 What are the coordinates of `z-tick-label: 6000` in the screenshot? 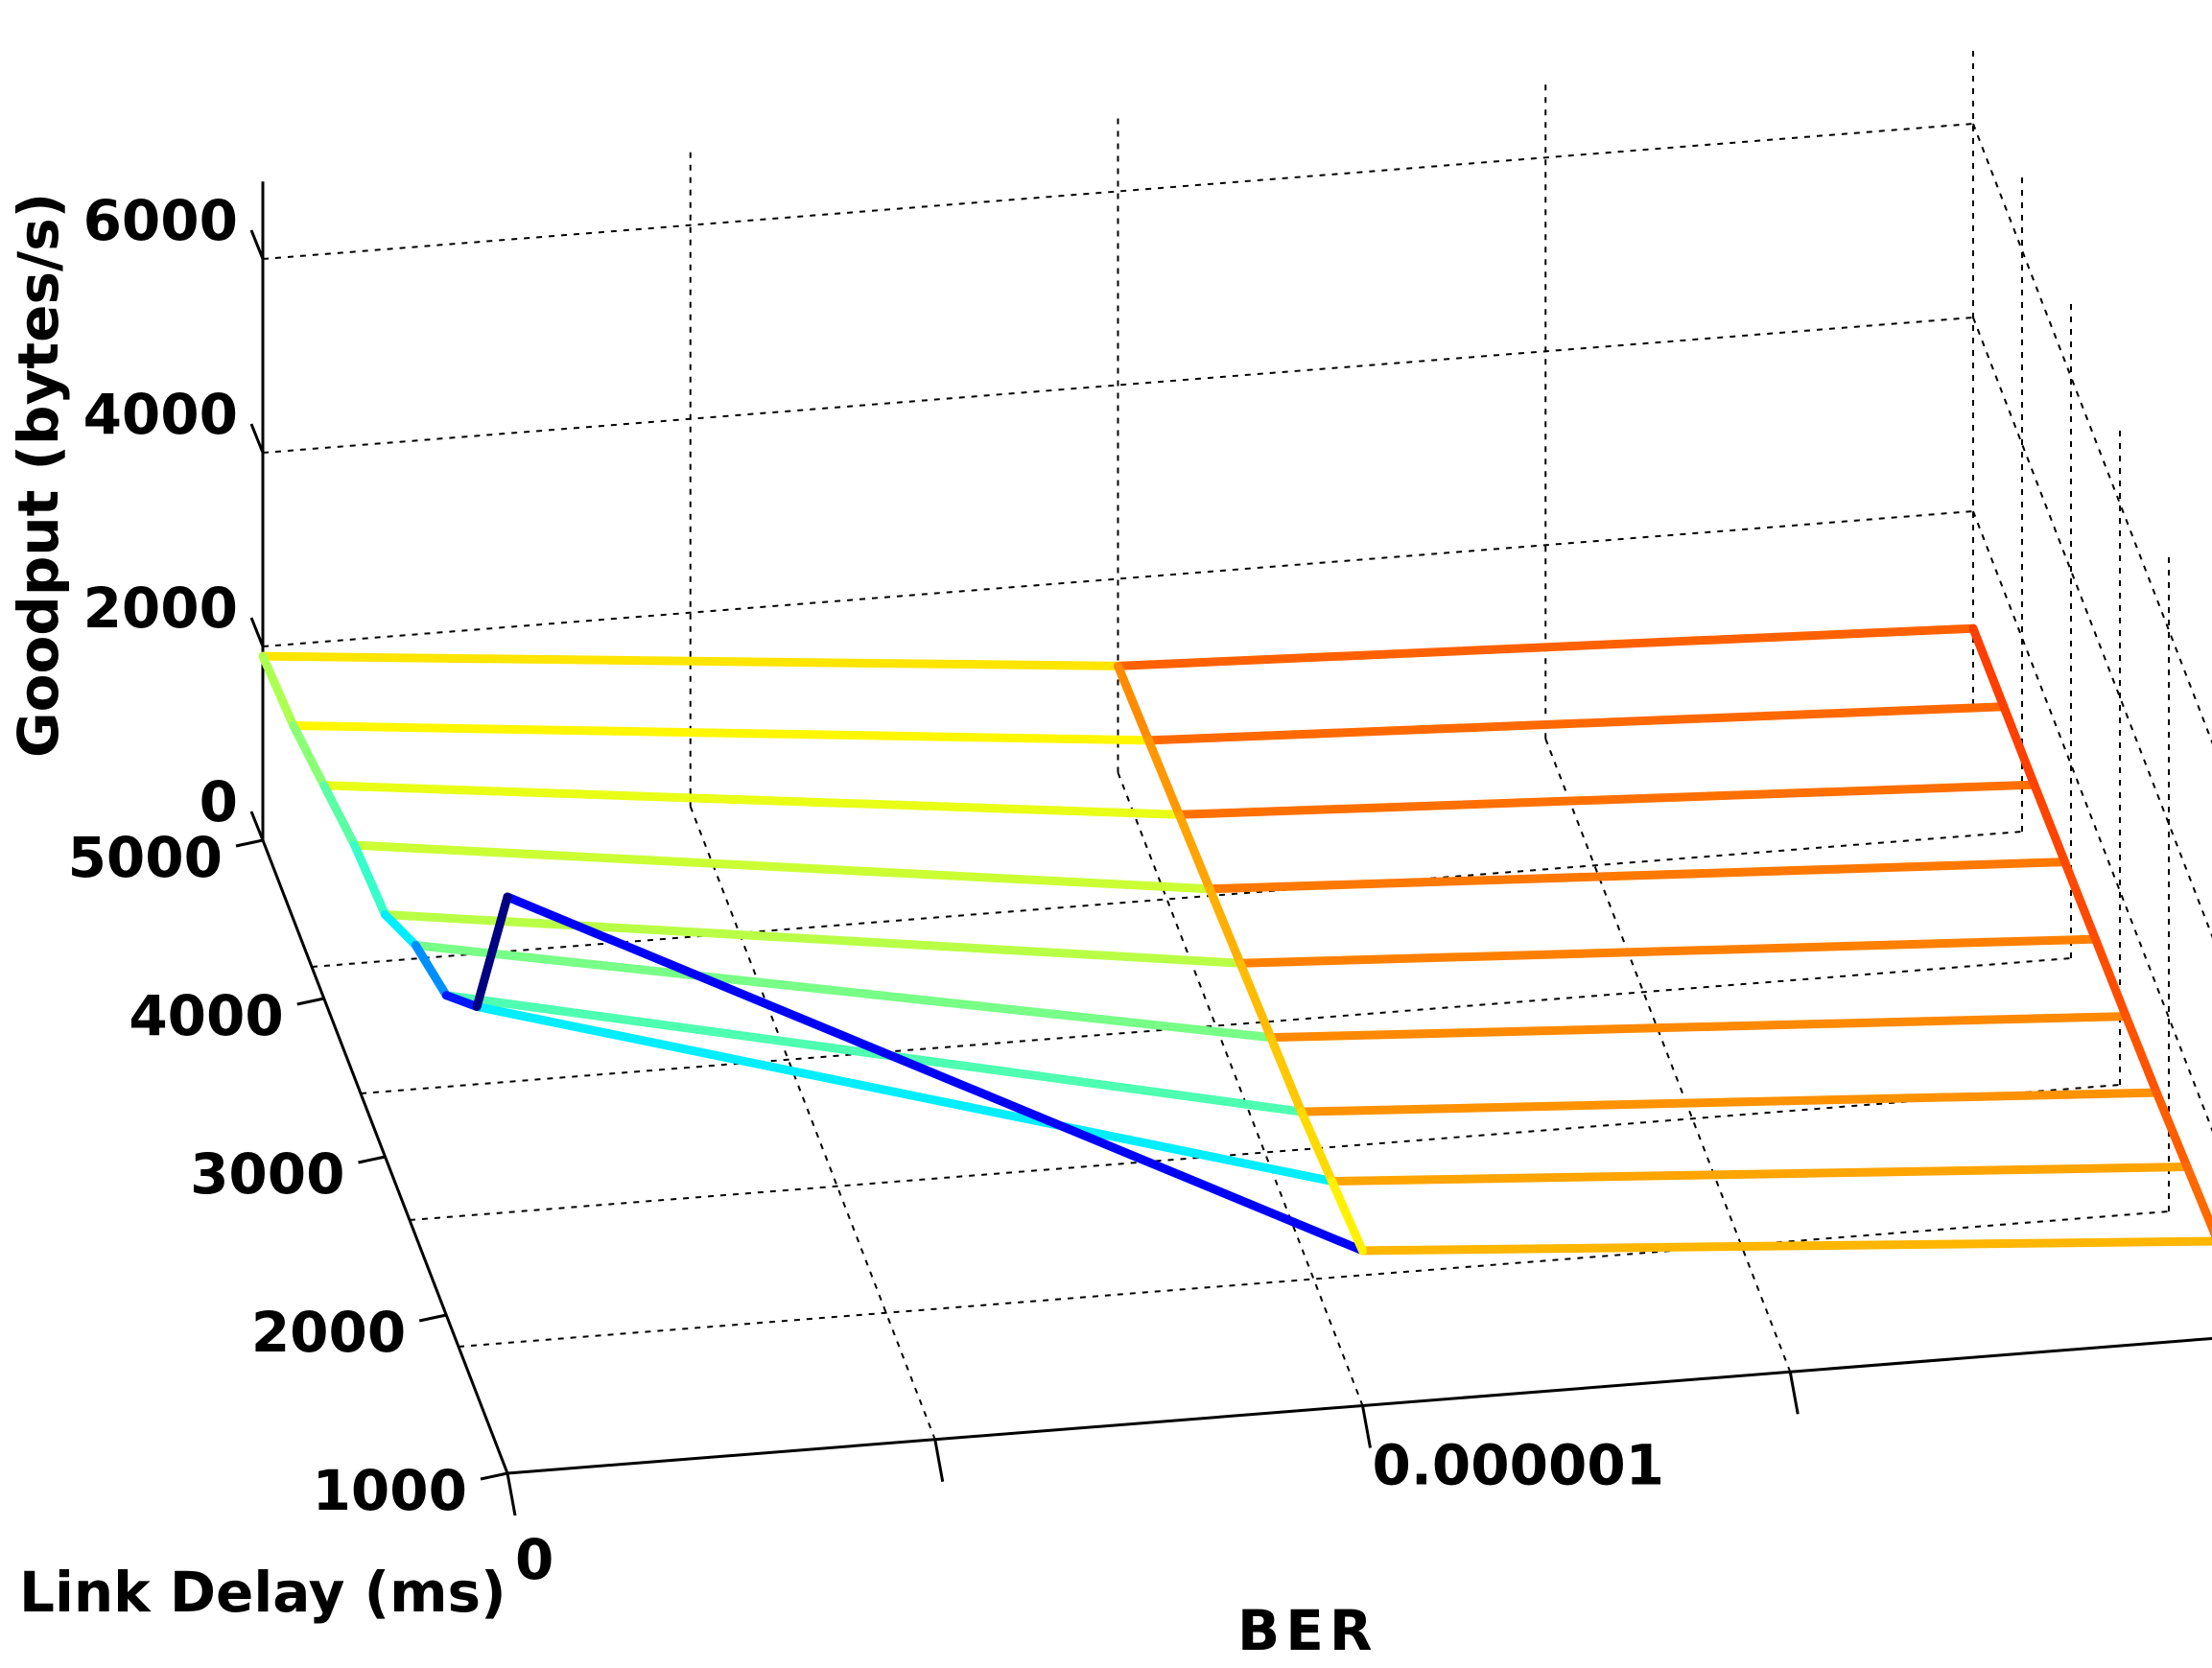 It's located at (160, 220).